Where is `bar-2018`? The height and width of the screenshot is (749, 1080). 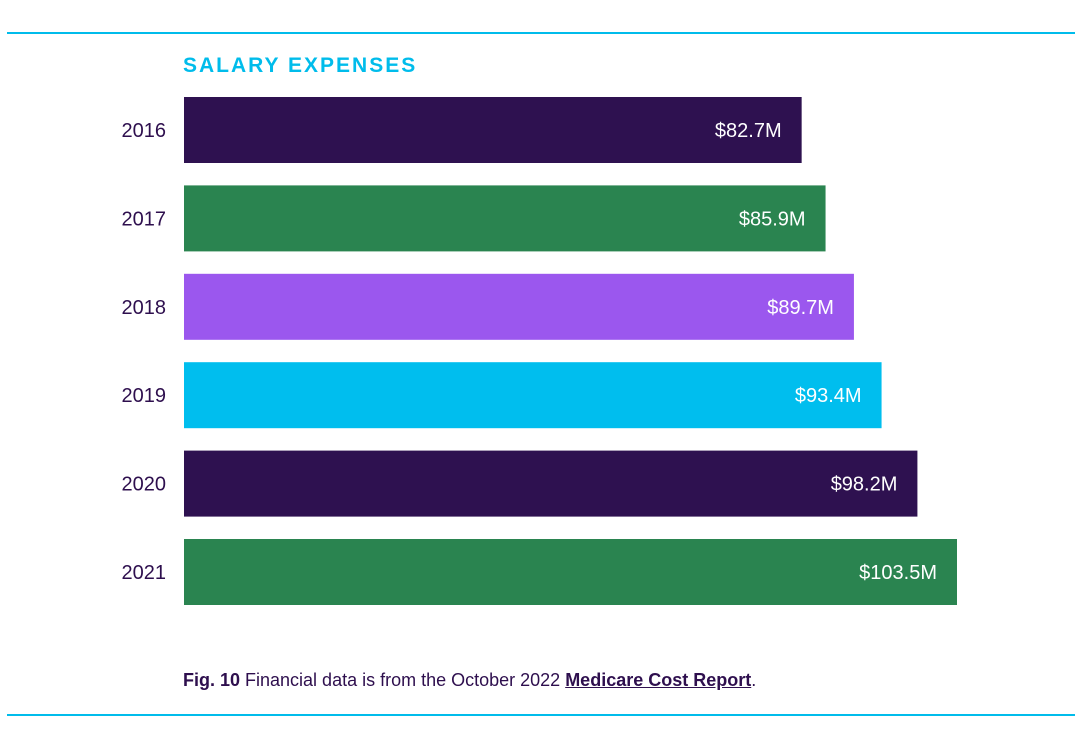 bar-2018 is located at coordinates (519, 306).